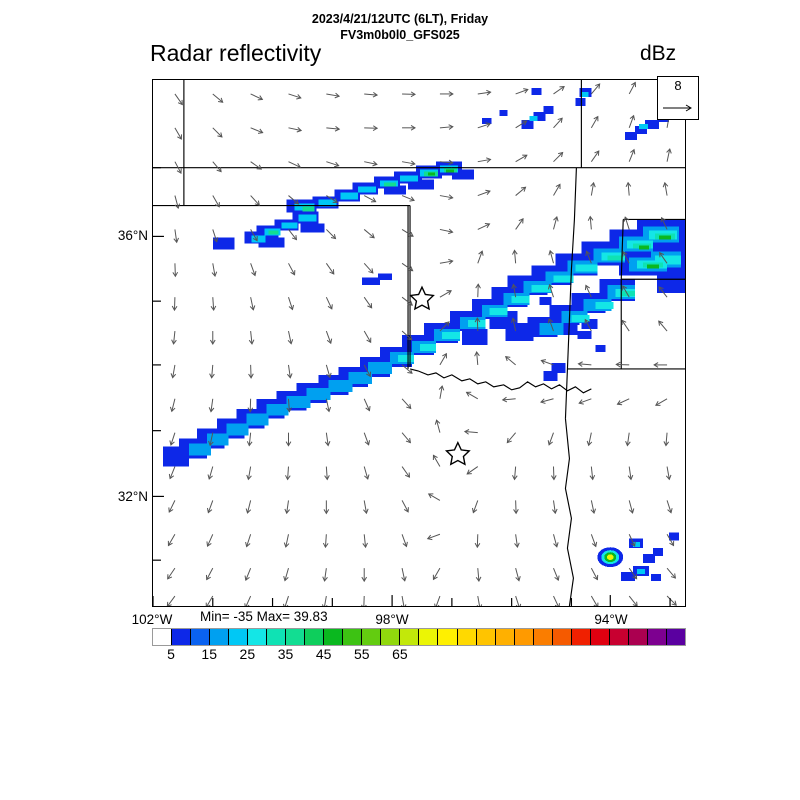 The width and height of the screenshot is (800, 800). What do you see at coordinates (285, 654) in the screenshot?
I see `colorbar-tick-35: 35` at bounding box center [285, 654].